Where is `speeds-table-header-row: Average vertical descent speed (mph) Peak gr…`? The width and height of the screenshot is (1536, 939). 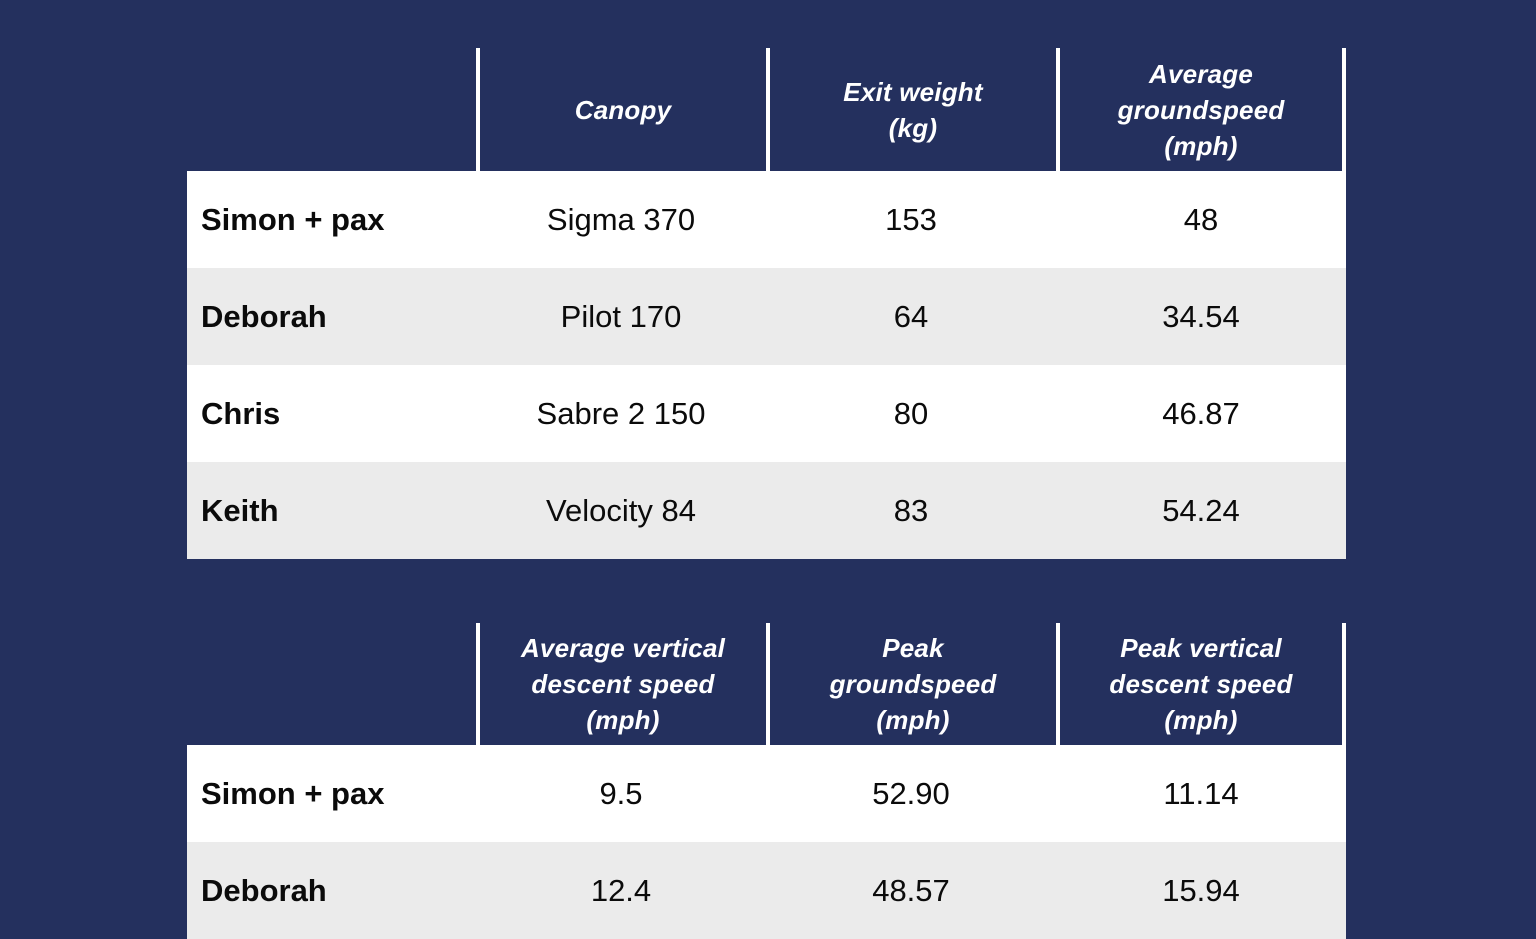
speeds-table-header-row: Average vertical descent speed (mph) Peak gr… is located at coordinates (766, 684).